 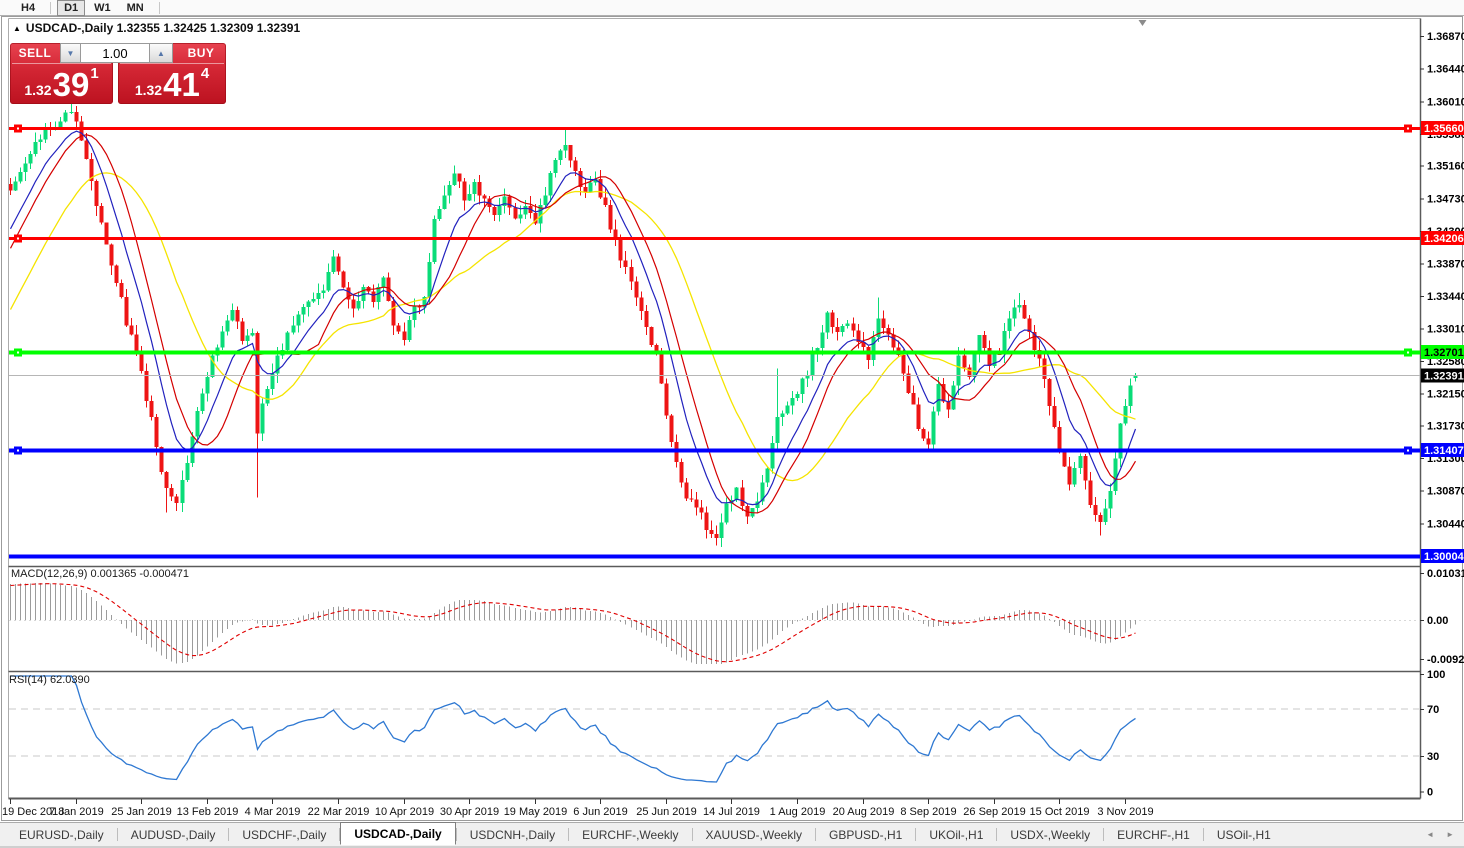 I want to click on buy-price-prefix: 1.32, so click(x=148, y=90).